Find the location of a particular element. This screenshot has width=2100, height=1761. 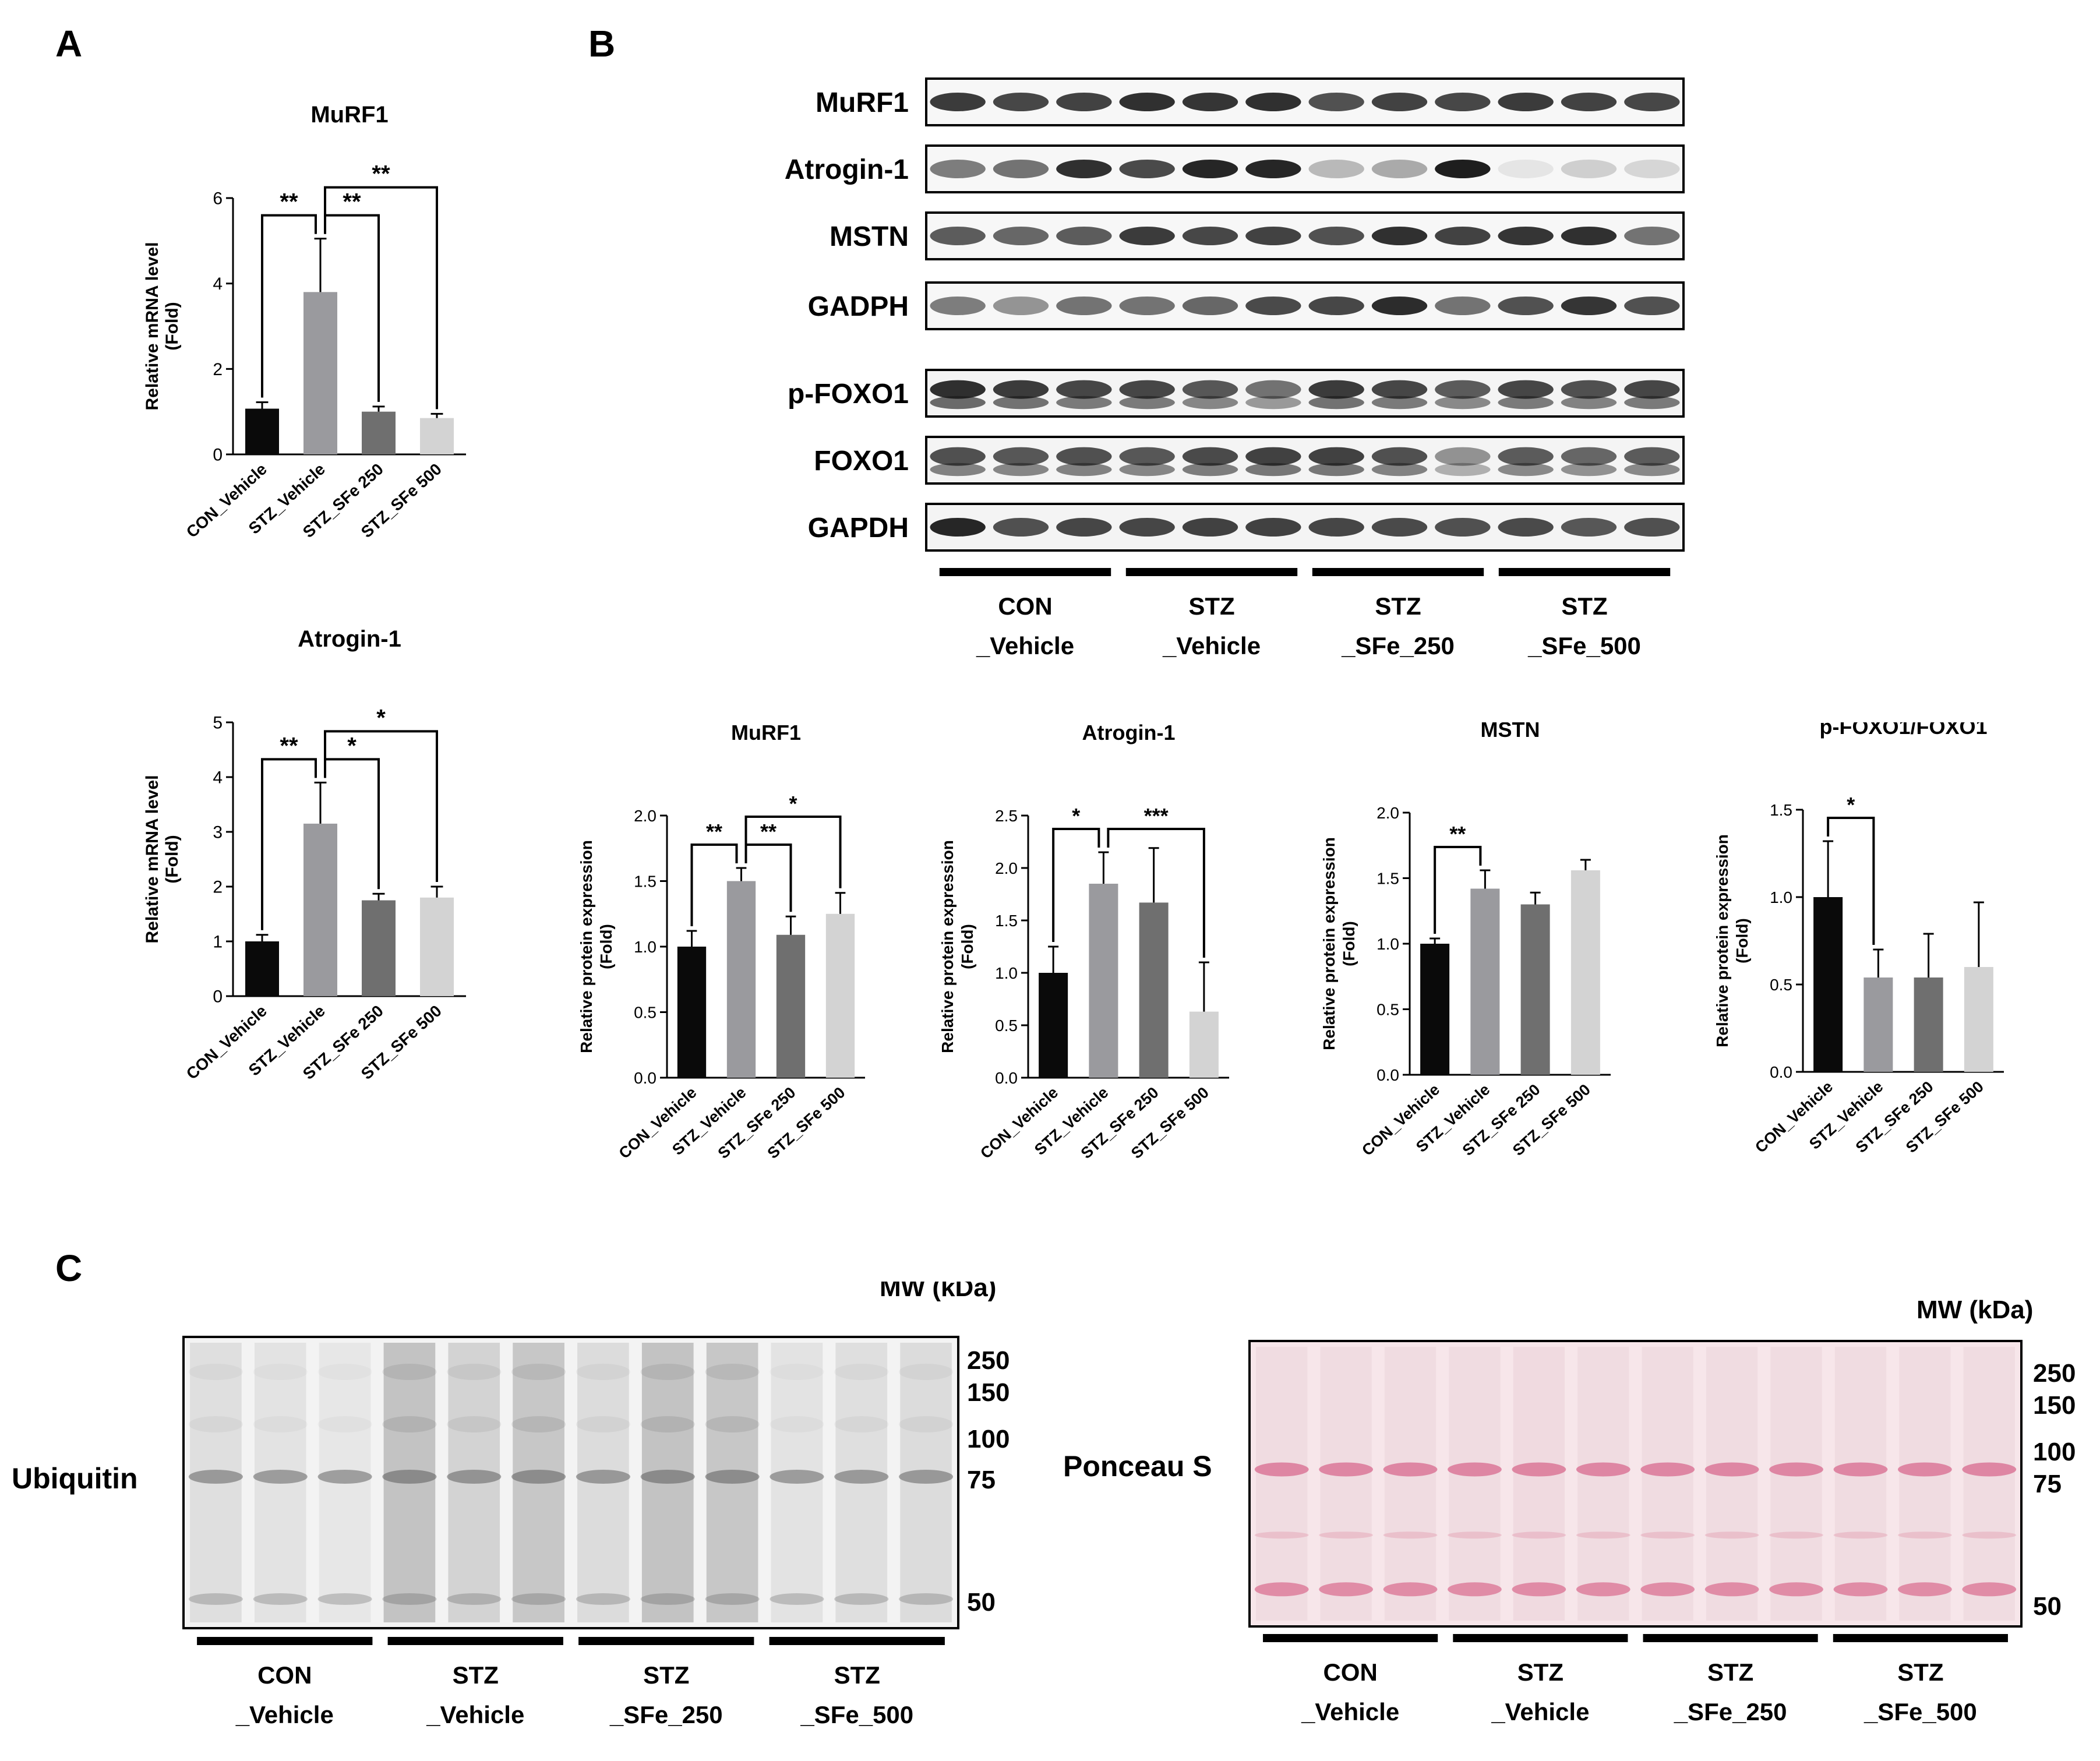

blot-row-label: FOXO1 is located at coordinates (861, 461).